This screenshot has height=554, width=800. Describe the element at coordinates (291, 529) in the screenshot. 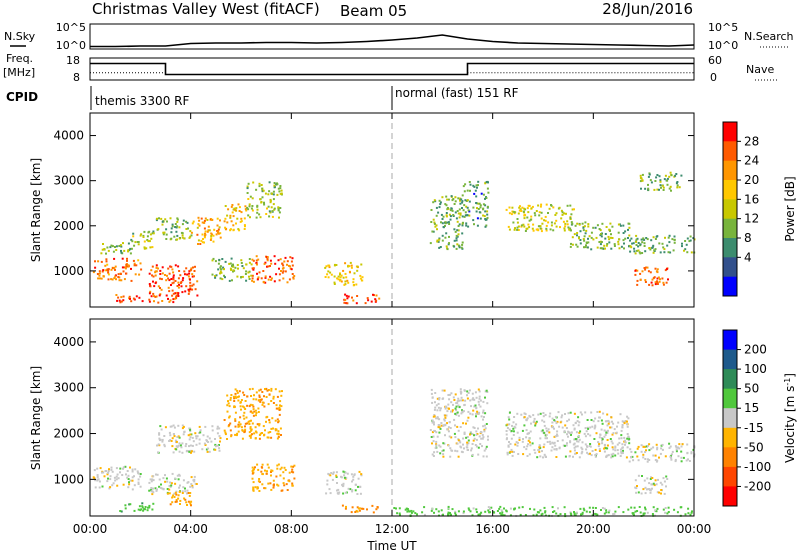

I see `x-tick-label: 08:00` at that location.